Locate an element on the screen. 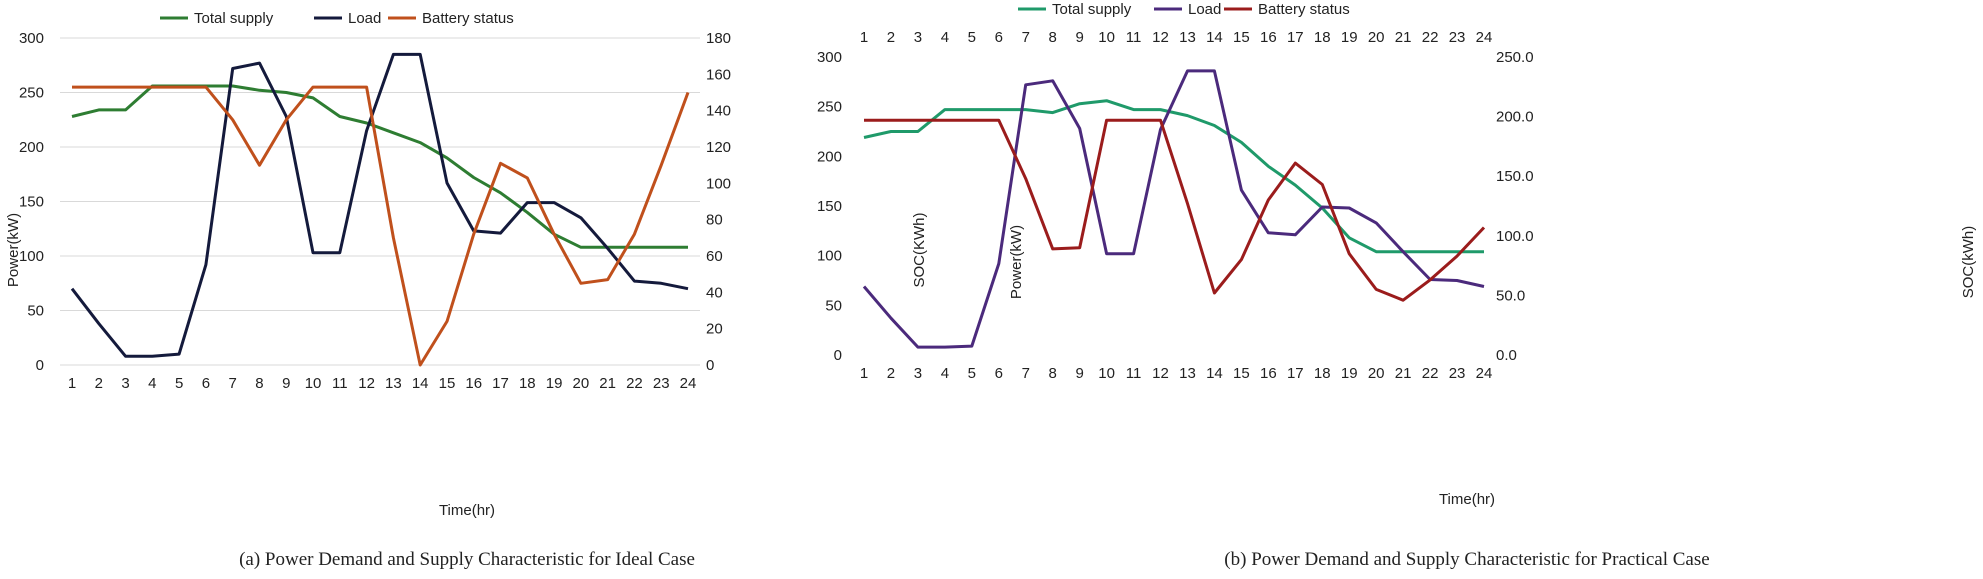 The height and width of the screenshot is (579, 1983). x-top-tick-label: 6 is located at coordinates (999, 37).